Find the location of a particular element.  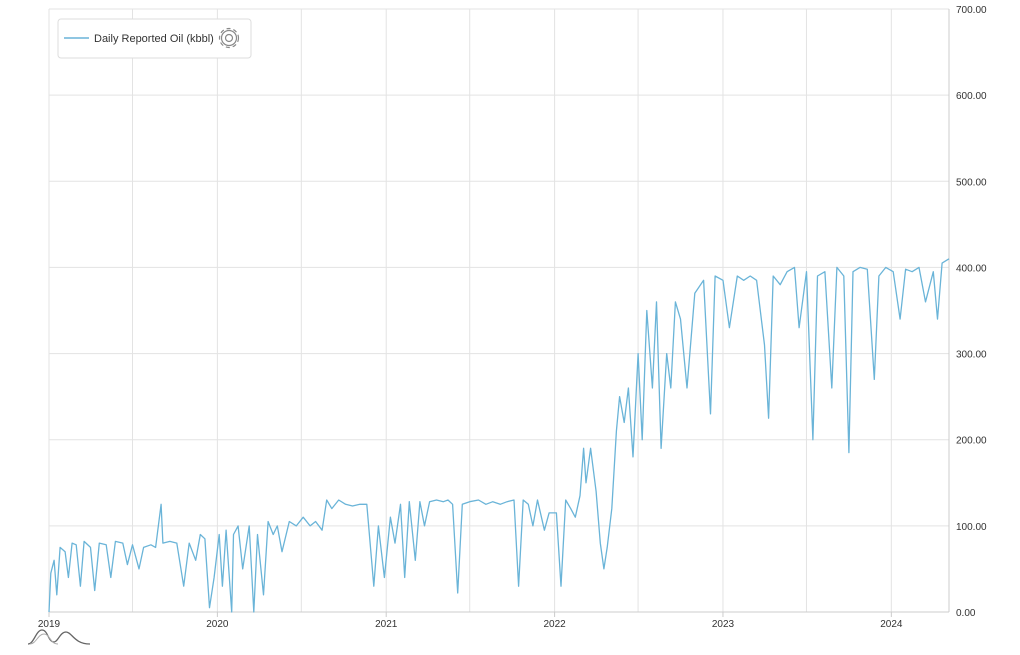

y-tick-label: 400.00 is located at coordinates (971, 268).